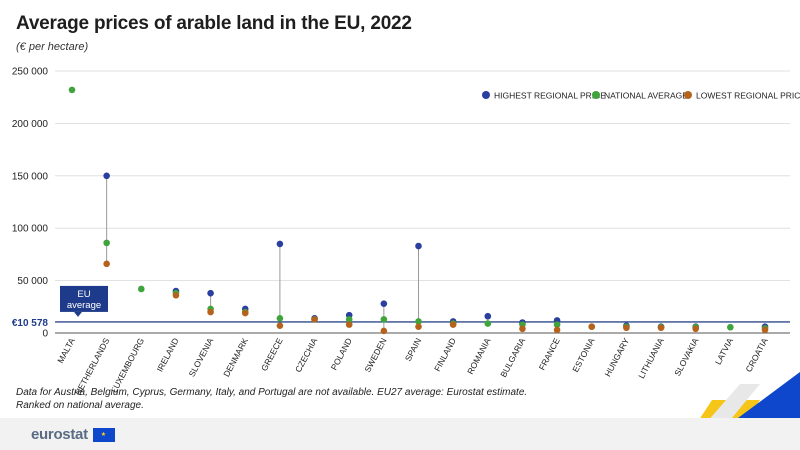  I want to click on x-tick-label: SWEDEN, so click(375, 355).